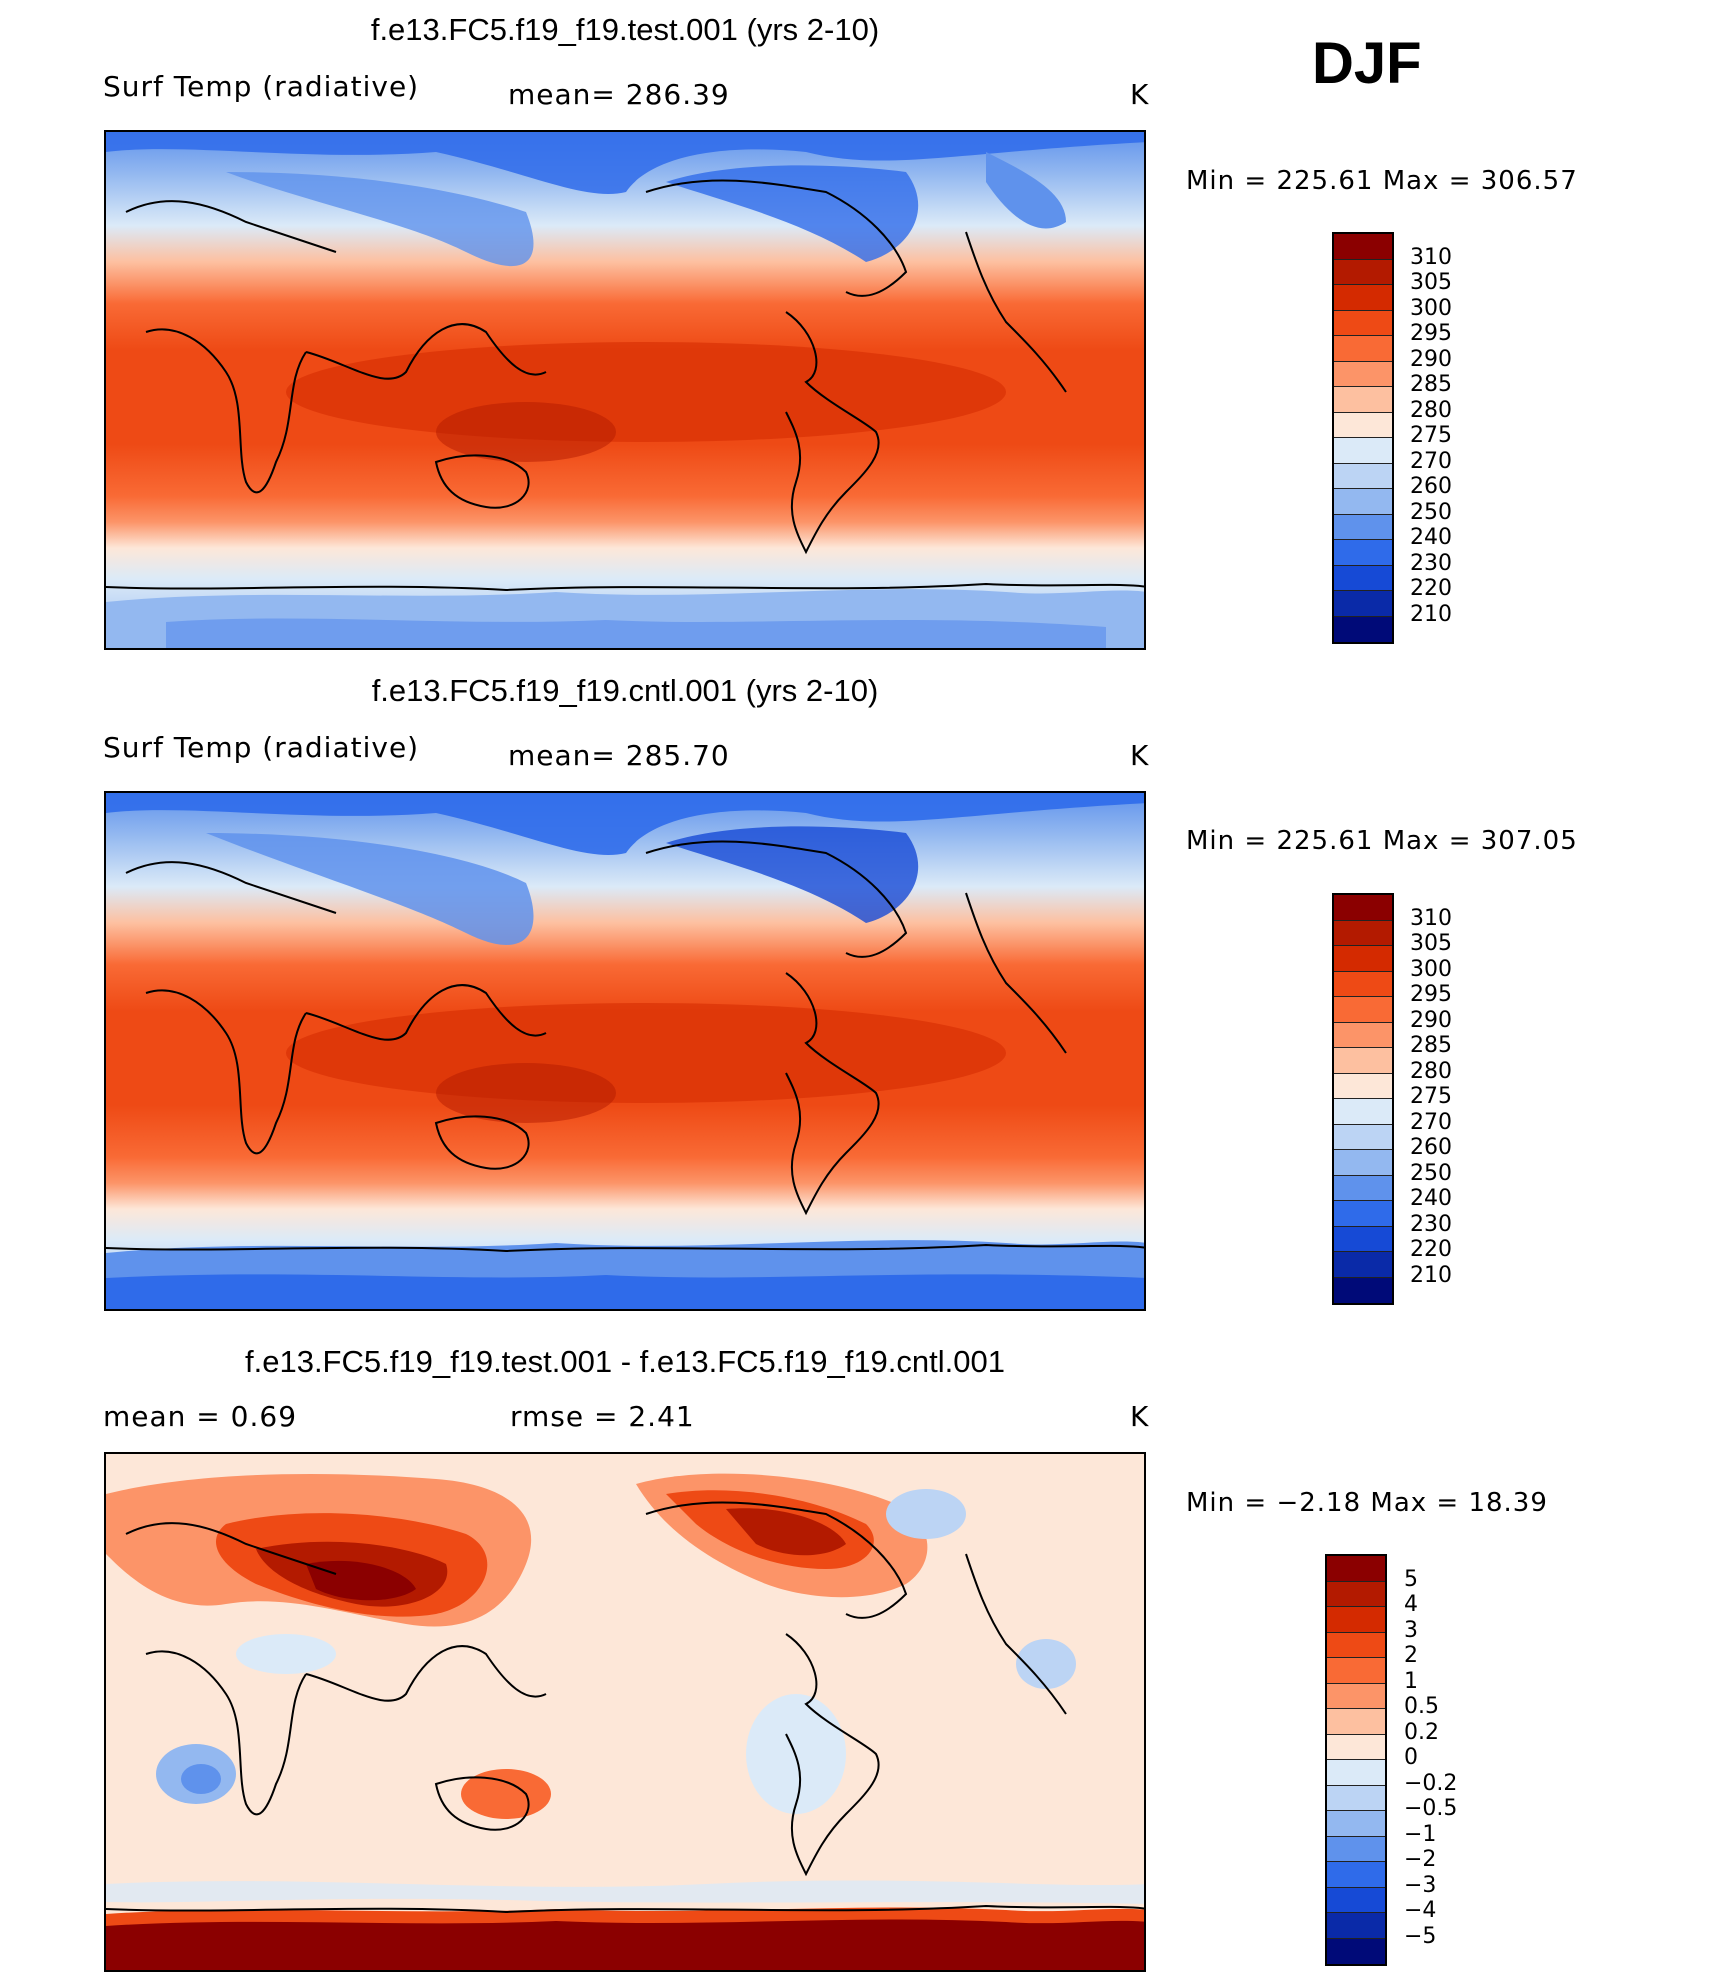  I want to click on colorbar-tick-label: 310, so click(1431, 918).